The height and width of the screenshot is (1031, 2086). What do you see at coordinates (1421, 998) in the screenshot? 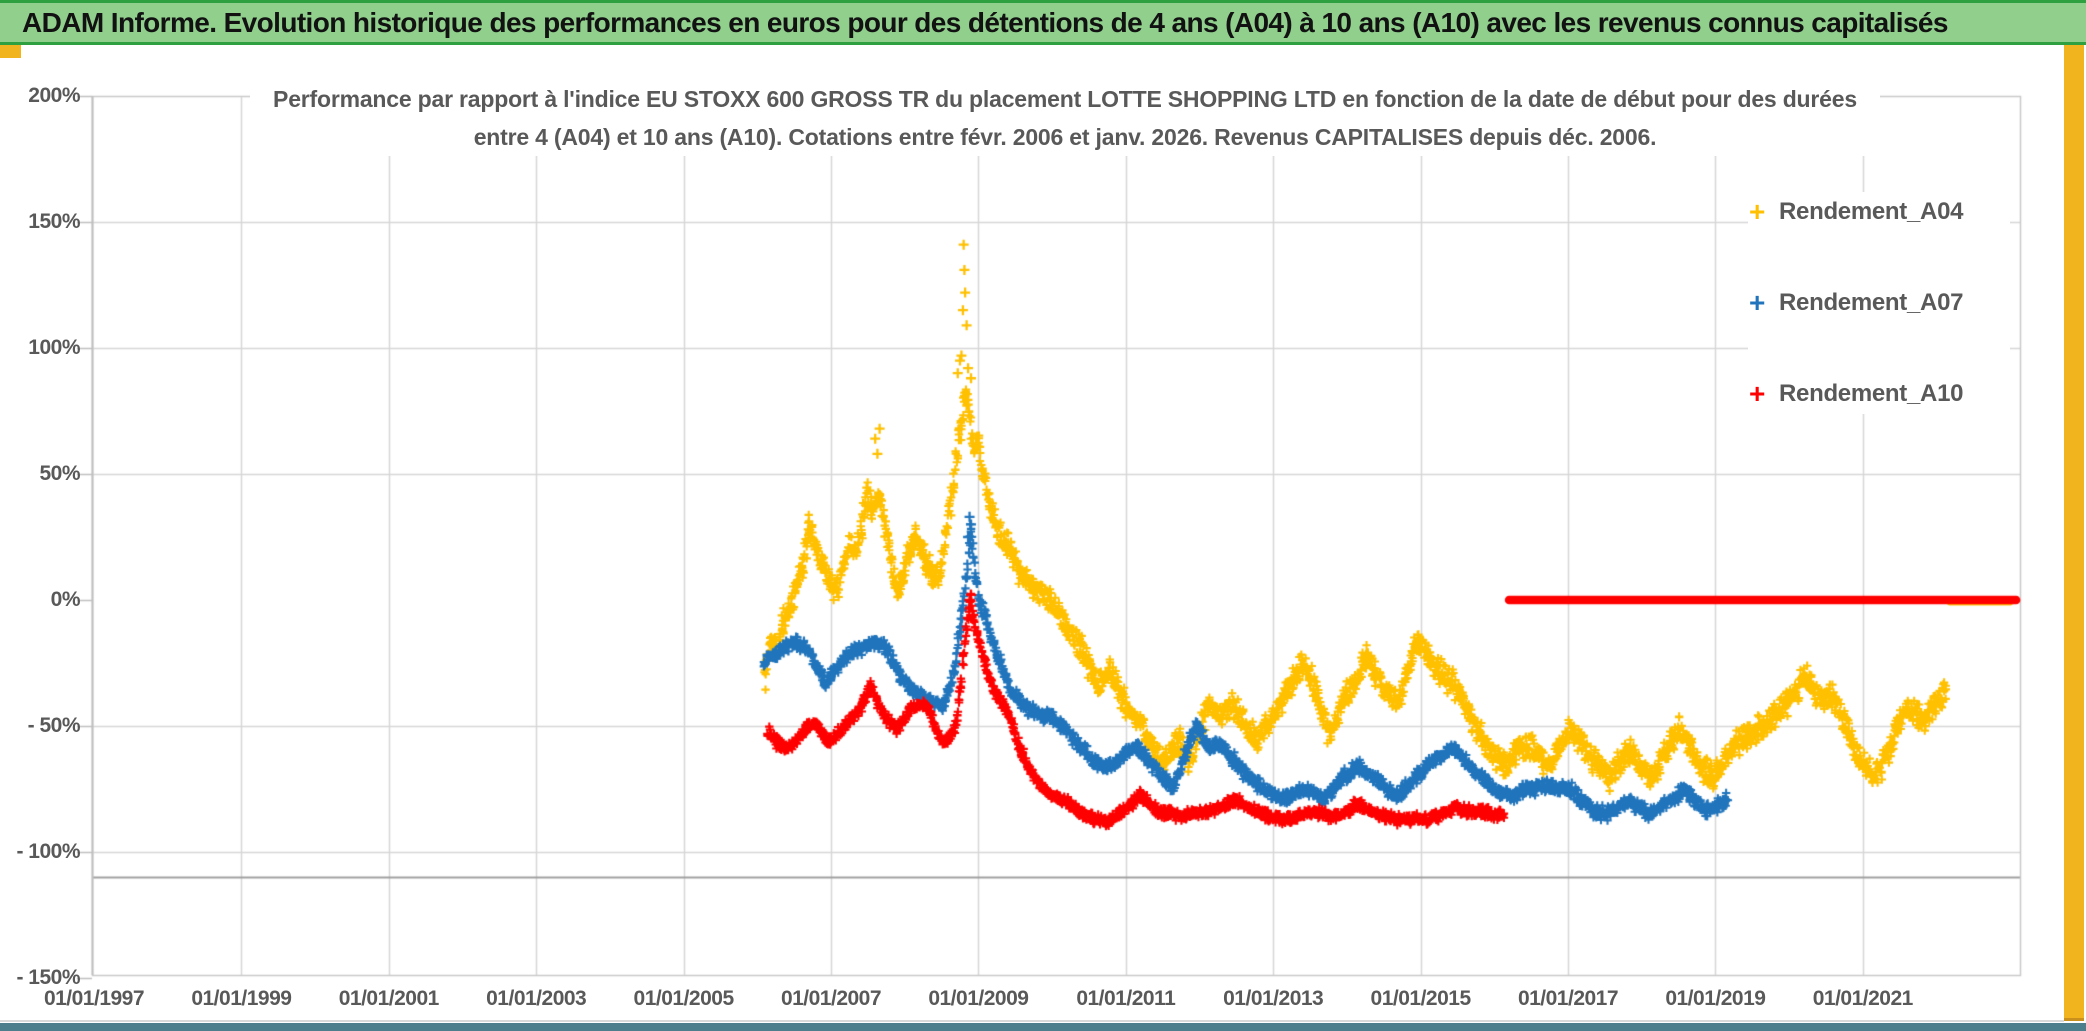
I see `x-tick-label: 01/01/2015` at bounding box center [1421, 998].